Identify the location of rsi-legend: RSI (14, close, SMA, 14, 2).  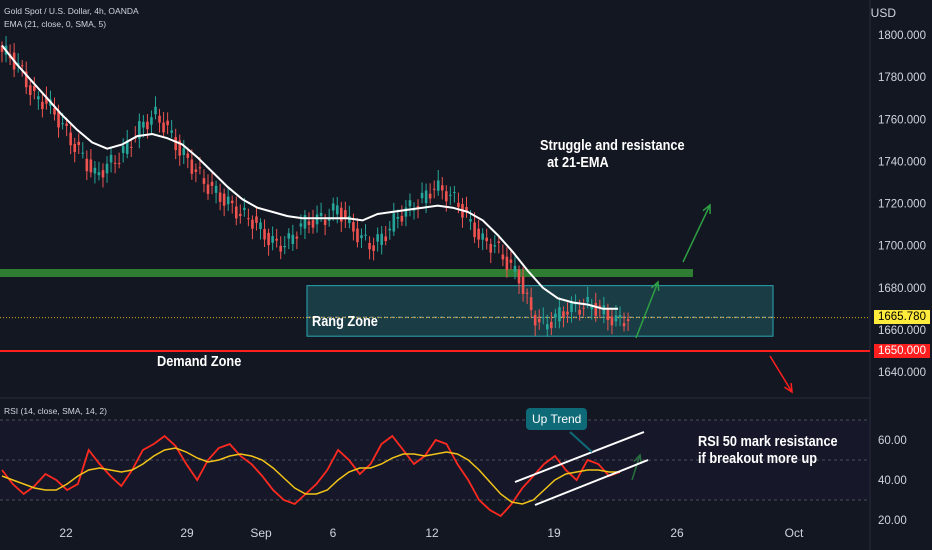
(55, 411).